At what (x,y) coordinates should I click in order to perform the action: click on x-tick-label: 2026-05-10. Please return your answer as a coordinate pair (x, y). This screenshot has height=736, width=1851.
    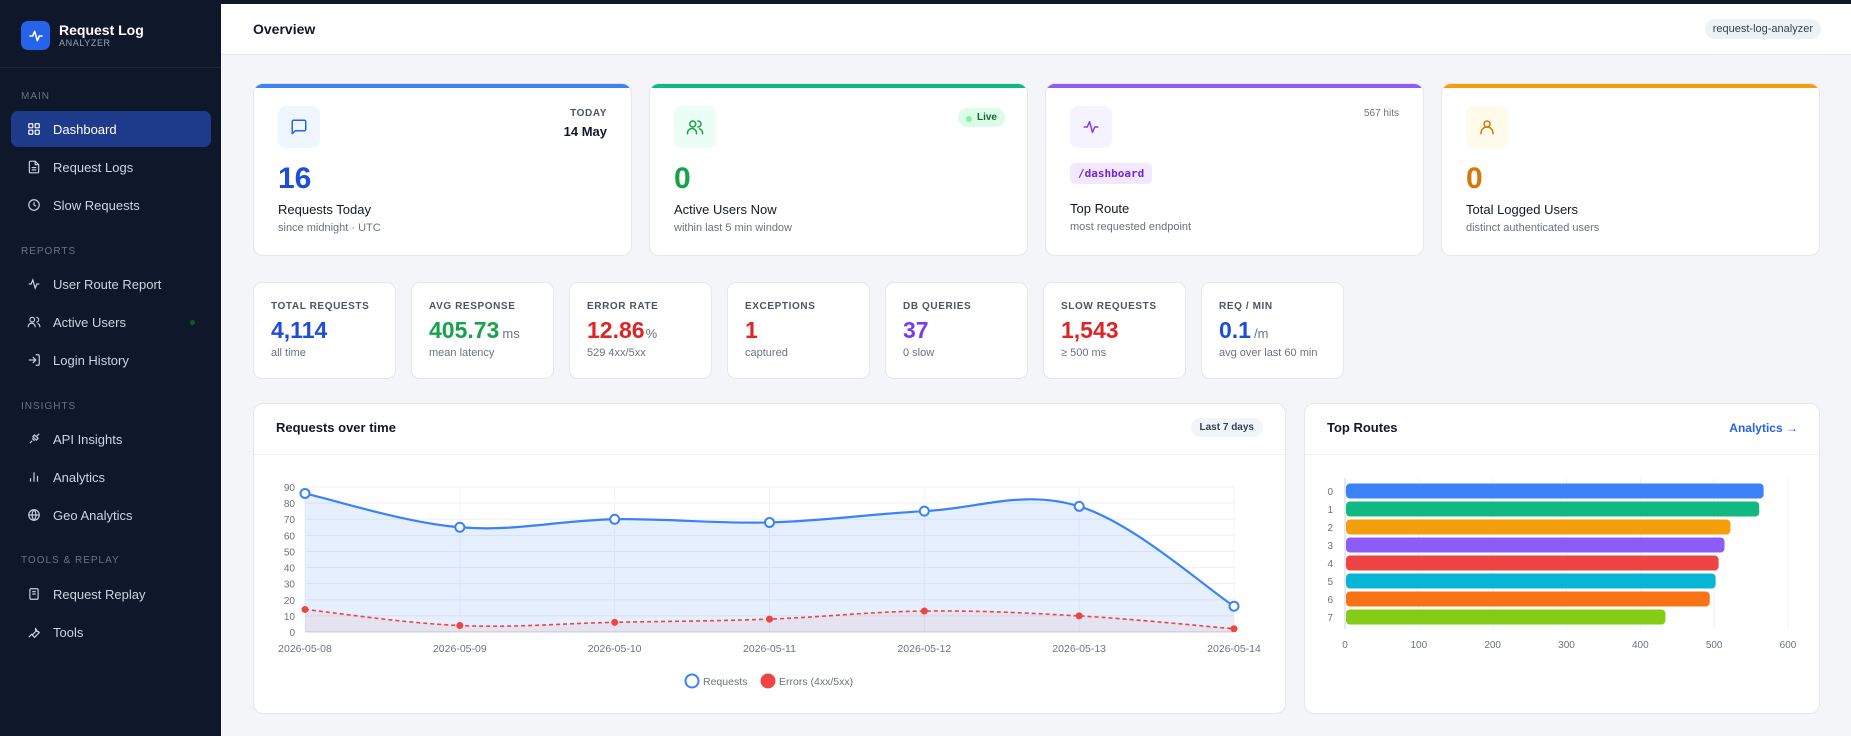
    Looking at the image, I should click on (615, 649).